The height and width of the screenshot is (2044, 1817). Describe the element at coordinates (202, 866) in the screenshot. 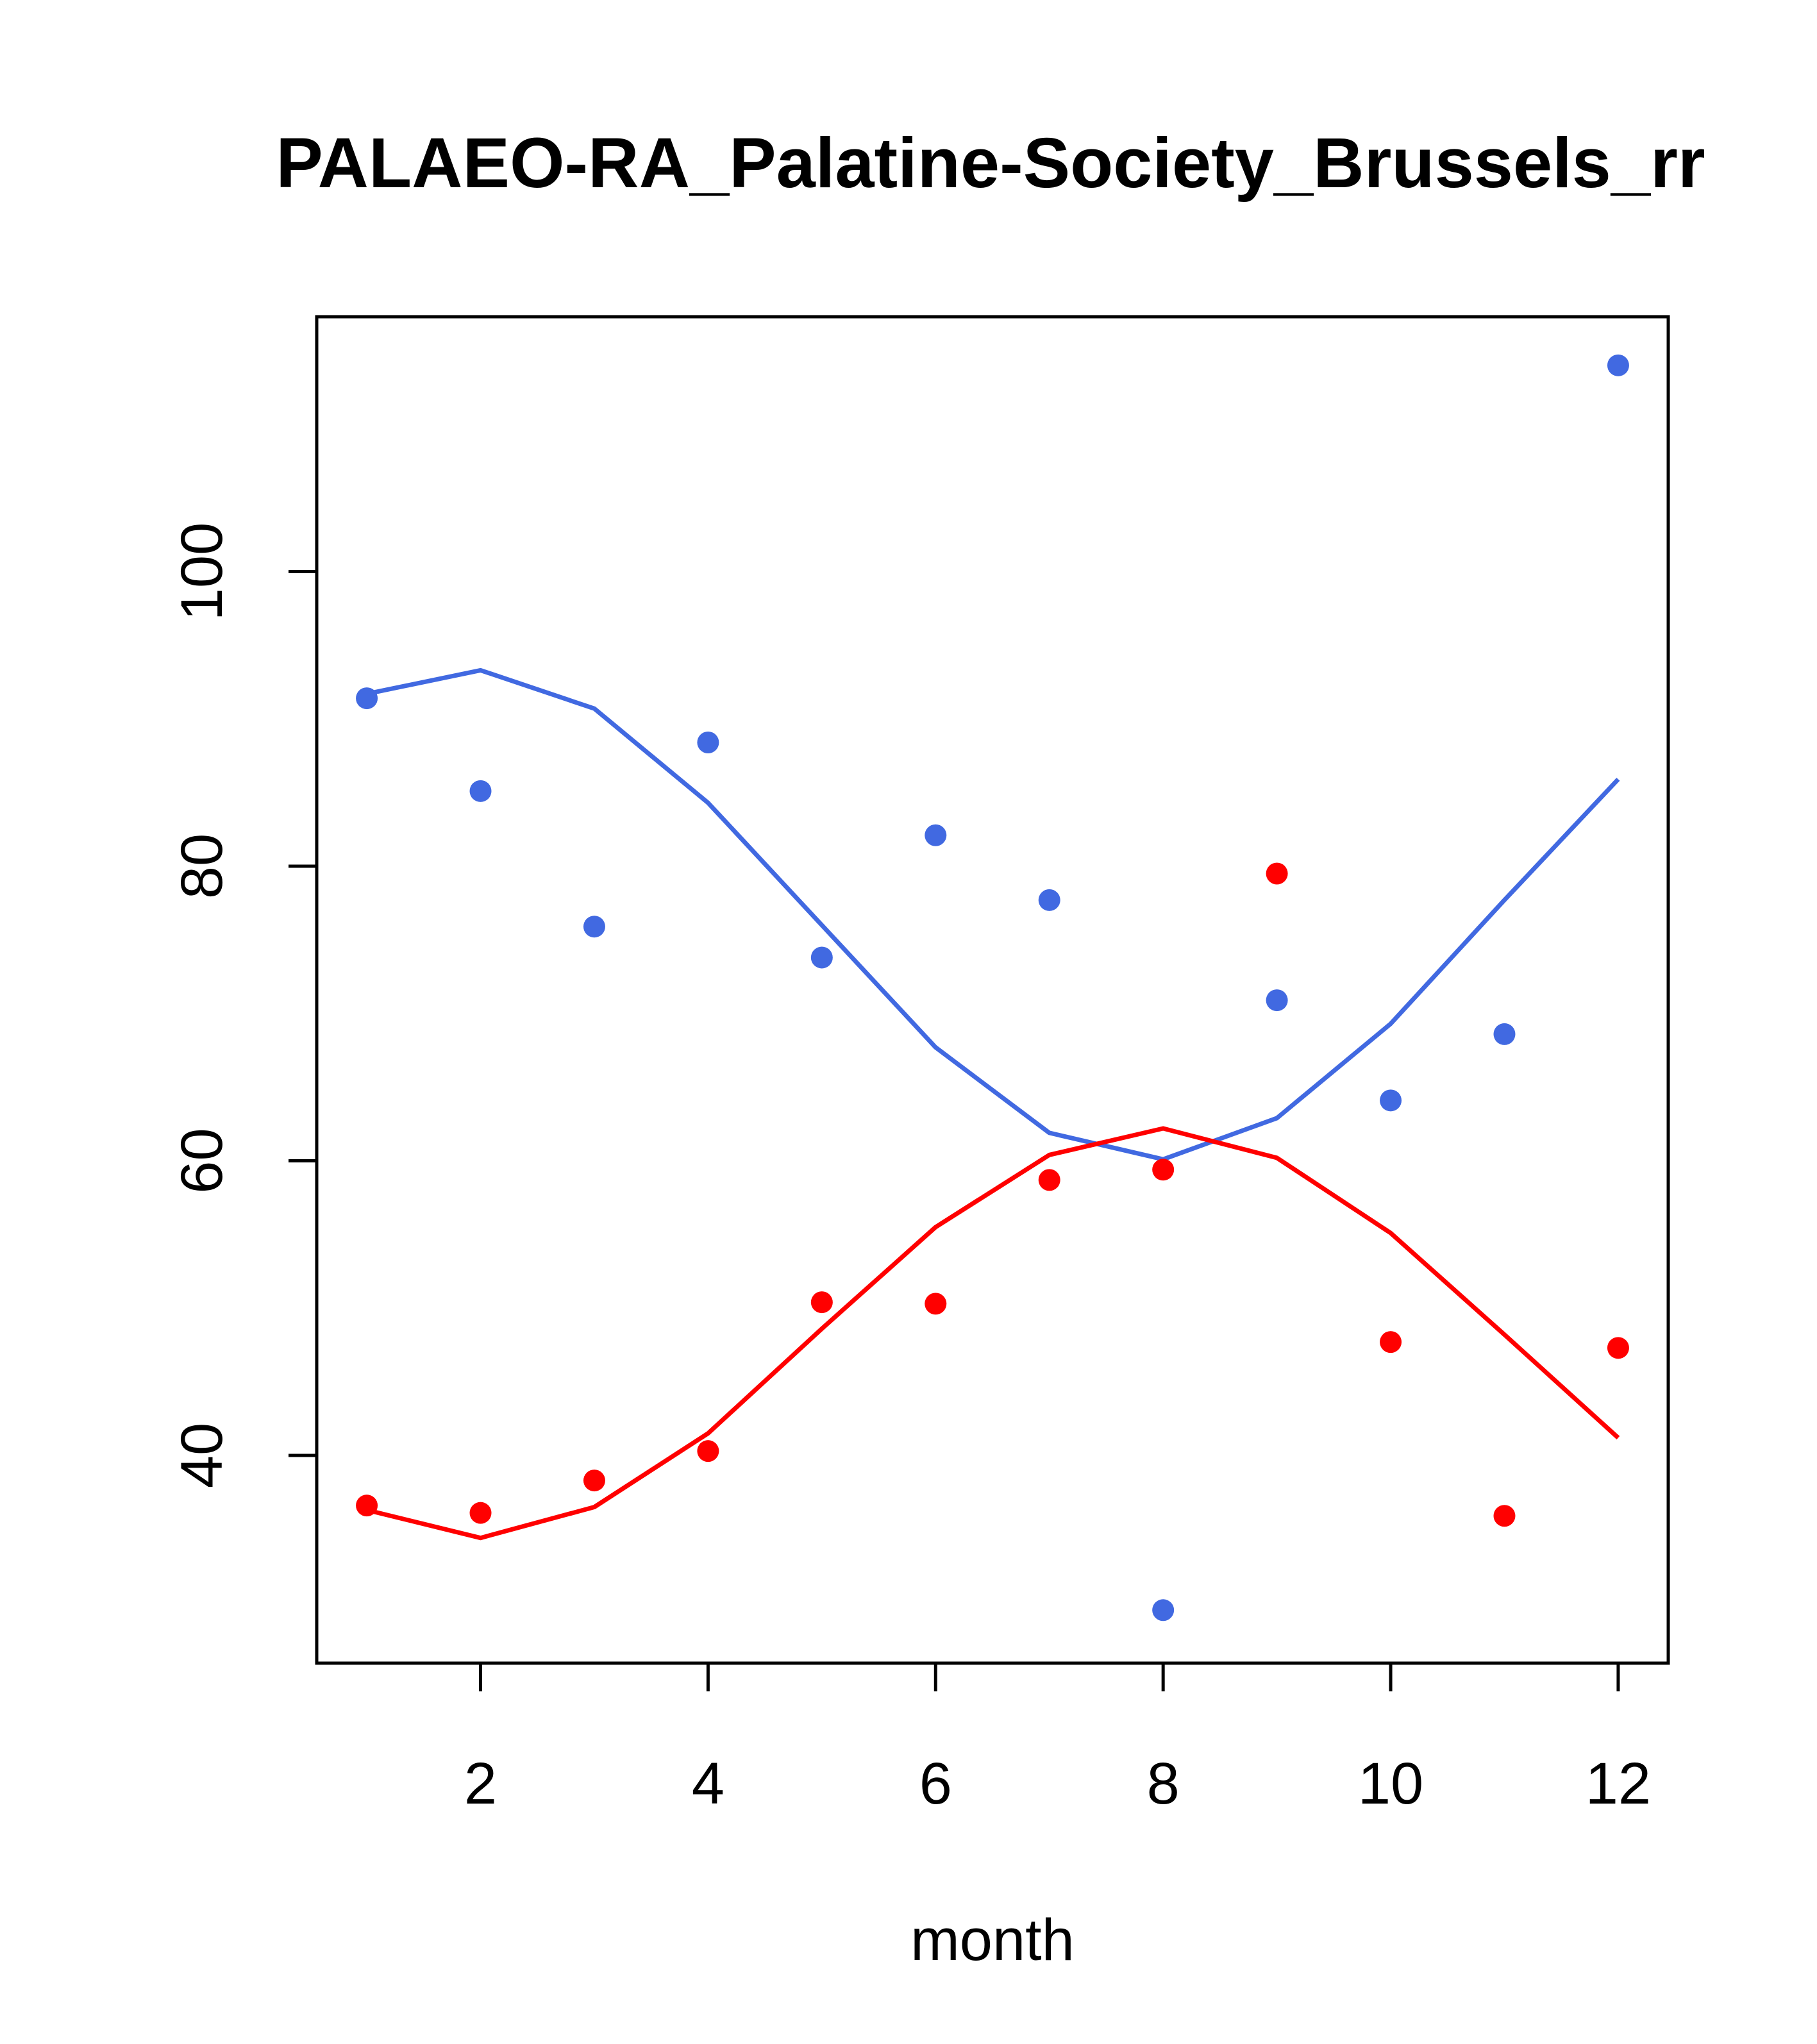

I see `y-tick-label: 80` at that location.